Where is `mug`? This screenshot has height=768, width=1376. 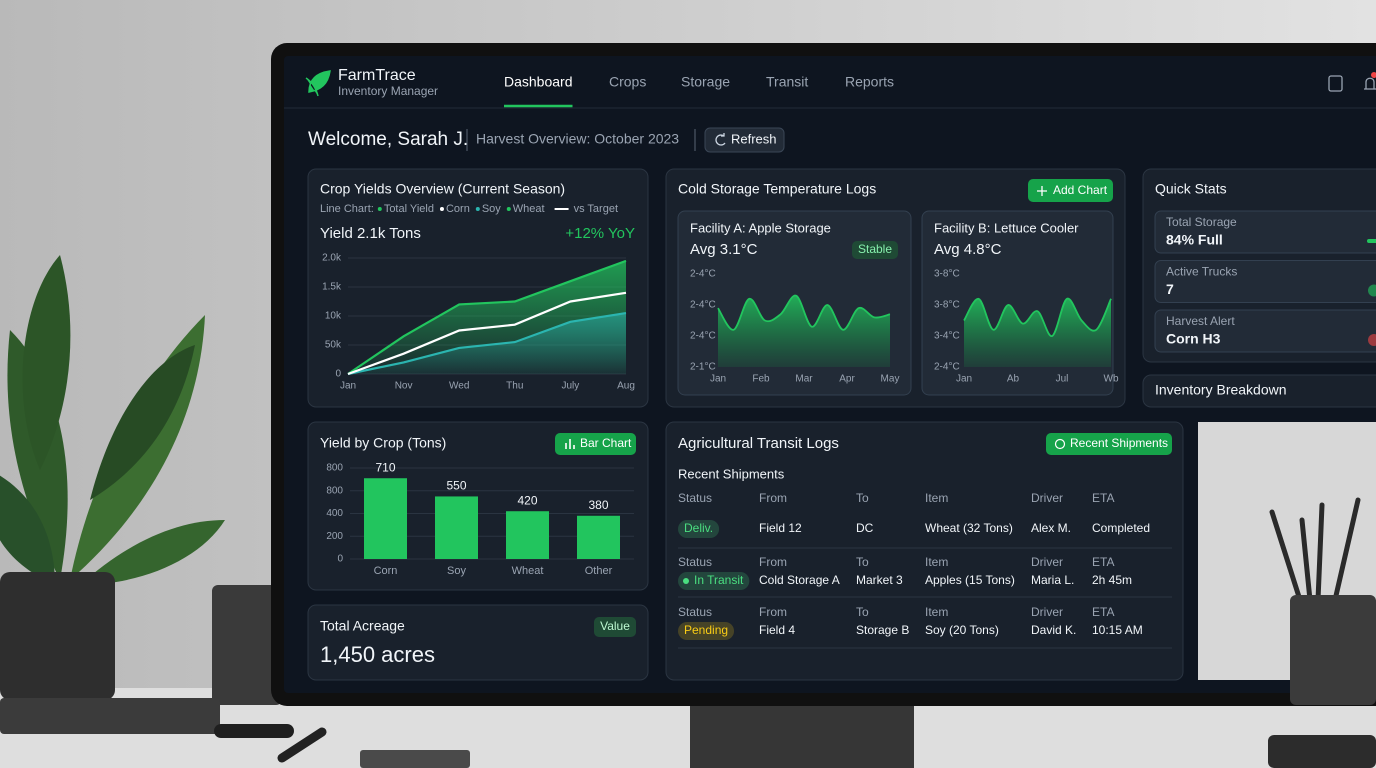
mug is located at coordinates (1322, 751).